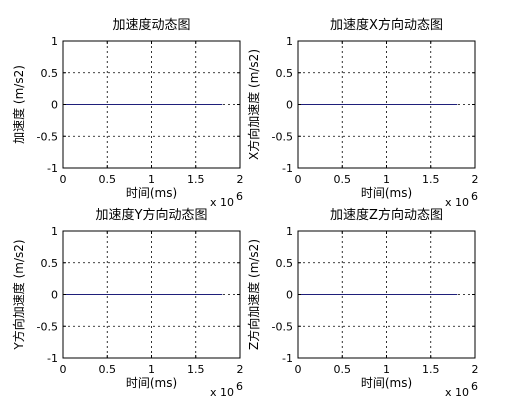  Describe the element at coordinates (253, 104) in the screenshot. I see `y-axis-label: X方向加速度 (m/s2)` at that location.